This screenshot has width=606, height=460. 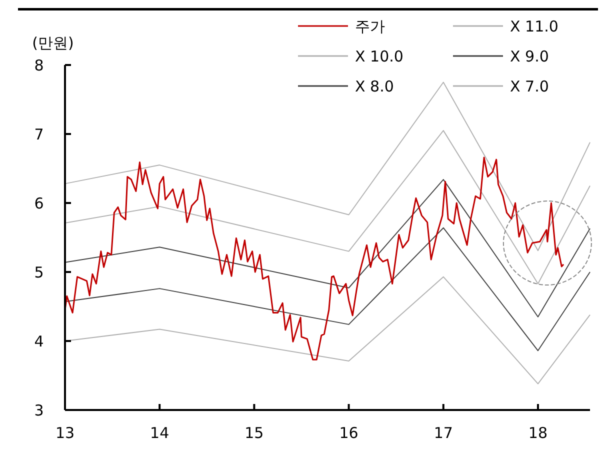 What do you see at coordinates (39, 272) in the screenshot?
I see `y-tick-label: 5` at bounding box center [39, 272].